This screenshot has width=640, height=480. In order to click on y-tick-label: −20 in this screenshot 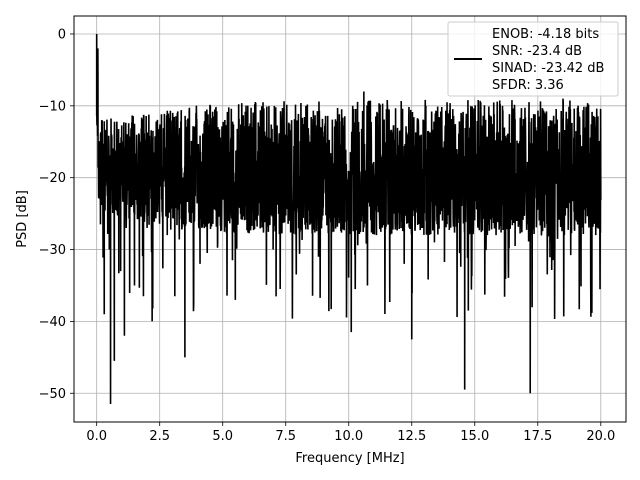, I will do `click(52, 178)`.